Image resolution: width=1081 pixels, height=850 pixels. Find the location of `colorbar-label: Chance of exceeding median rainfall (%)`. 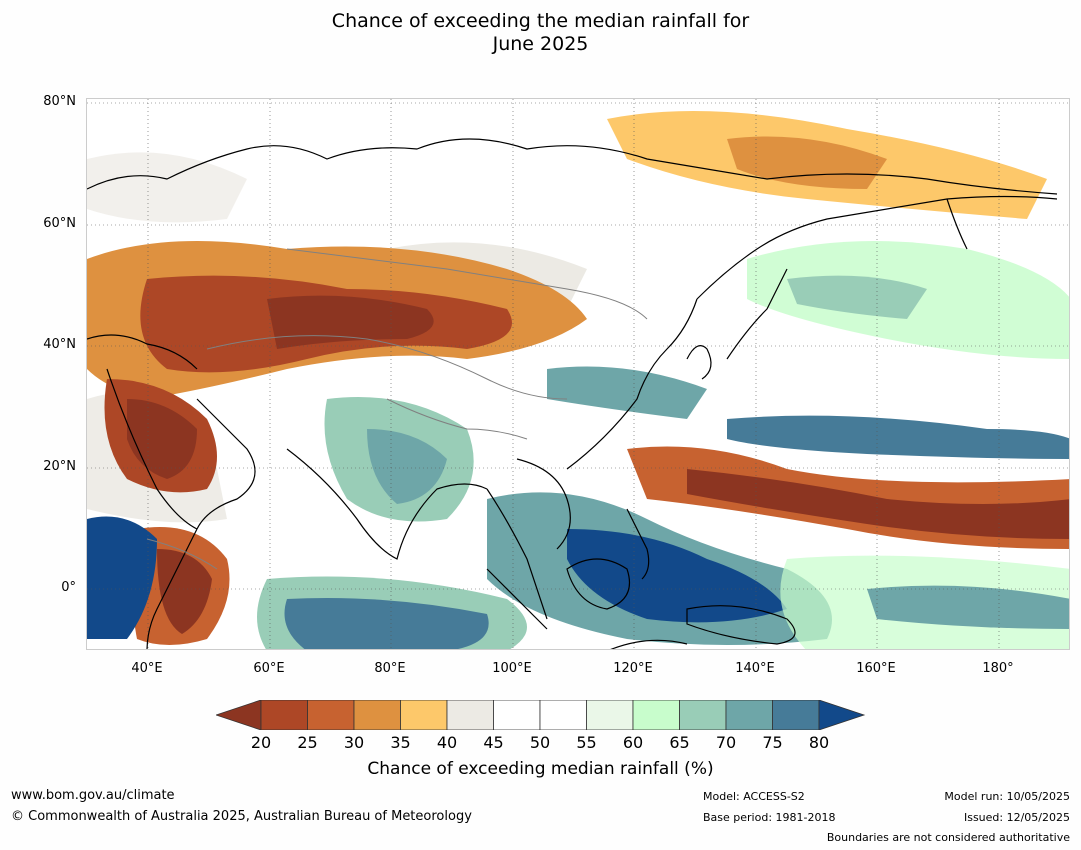

colorbar-label: Chance of exceeding median rainfall (%) is located at coordinates (540, 769).